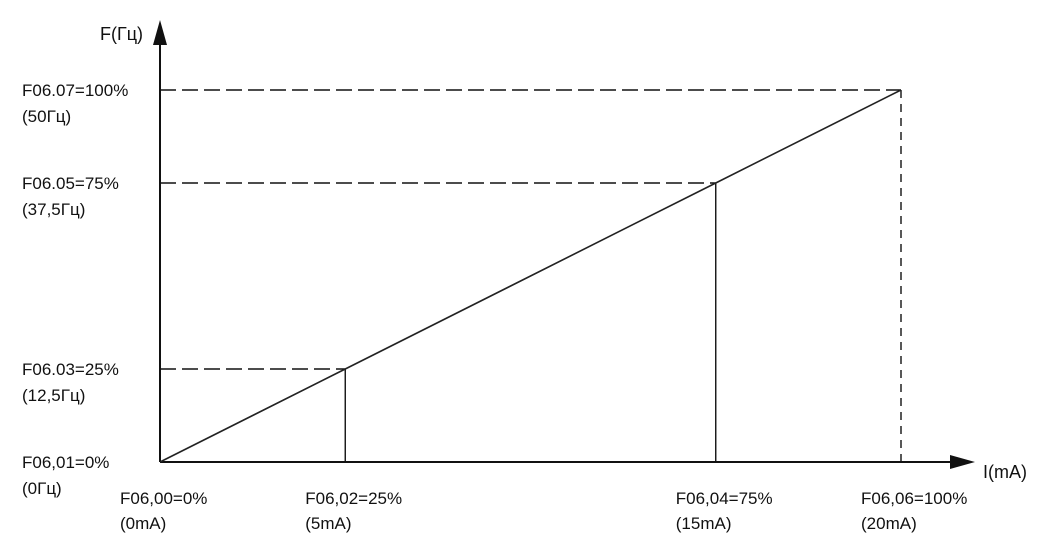 This screenshot has height=539, width=1037. I want to click on y-tick-label: F06.07=100%, so click(75, 90).